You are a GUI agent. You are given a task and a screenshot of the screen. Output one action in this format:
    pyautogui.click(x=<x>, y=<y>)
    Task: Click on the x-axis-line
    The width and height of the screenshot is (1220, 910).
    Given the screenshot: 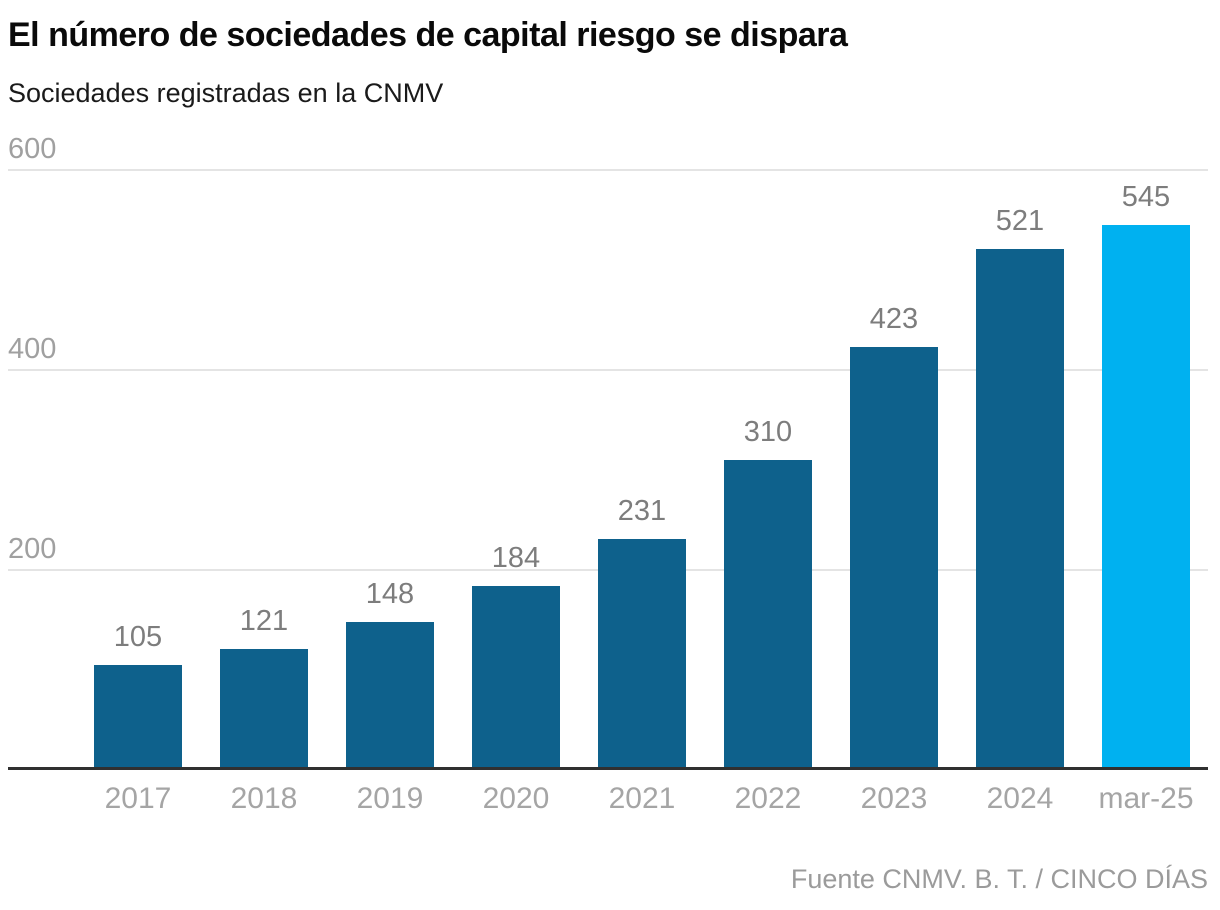 What is the action you would take?
    pyautogui.click(x=608, y=768)
    